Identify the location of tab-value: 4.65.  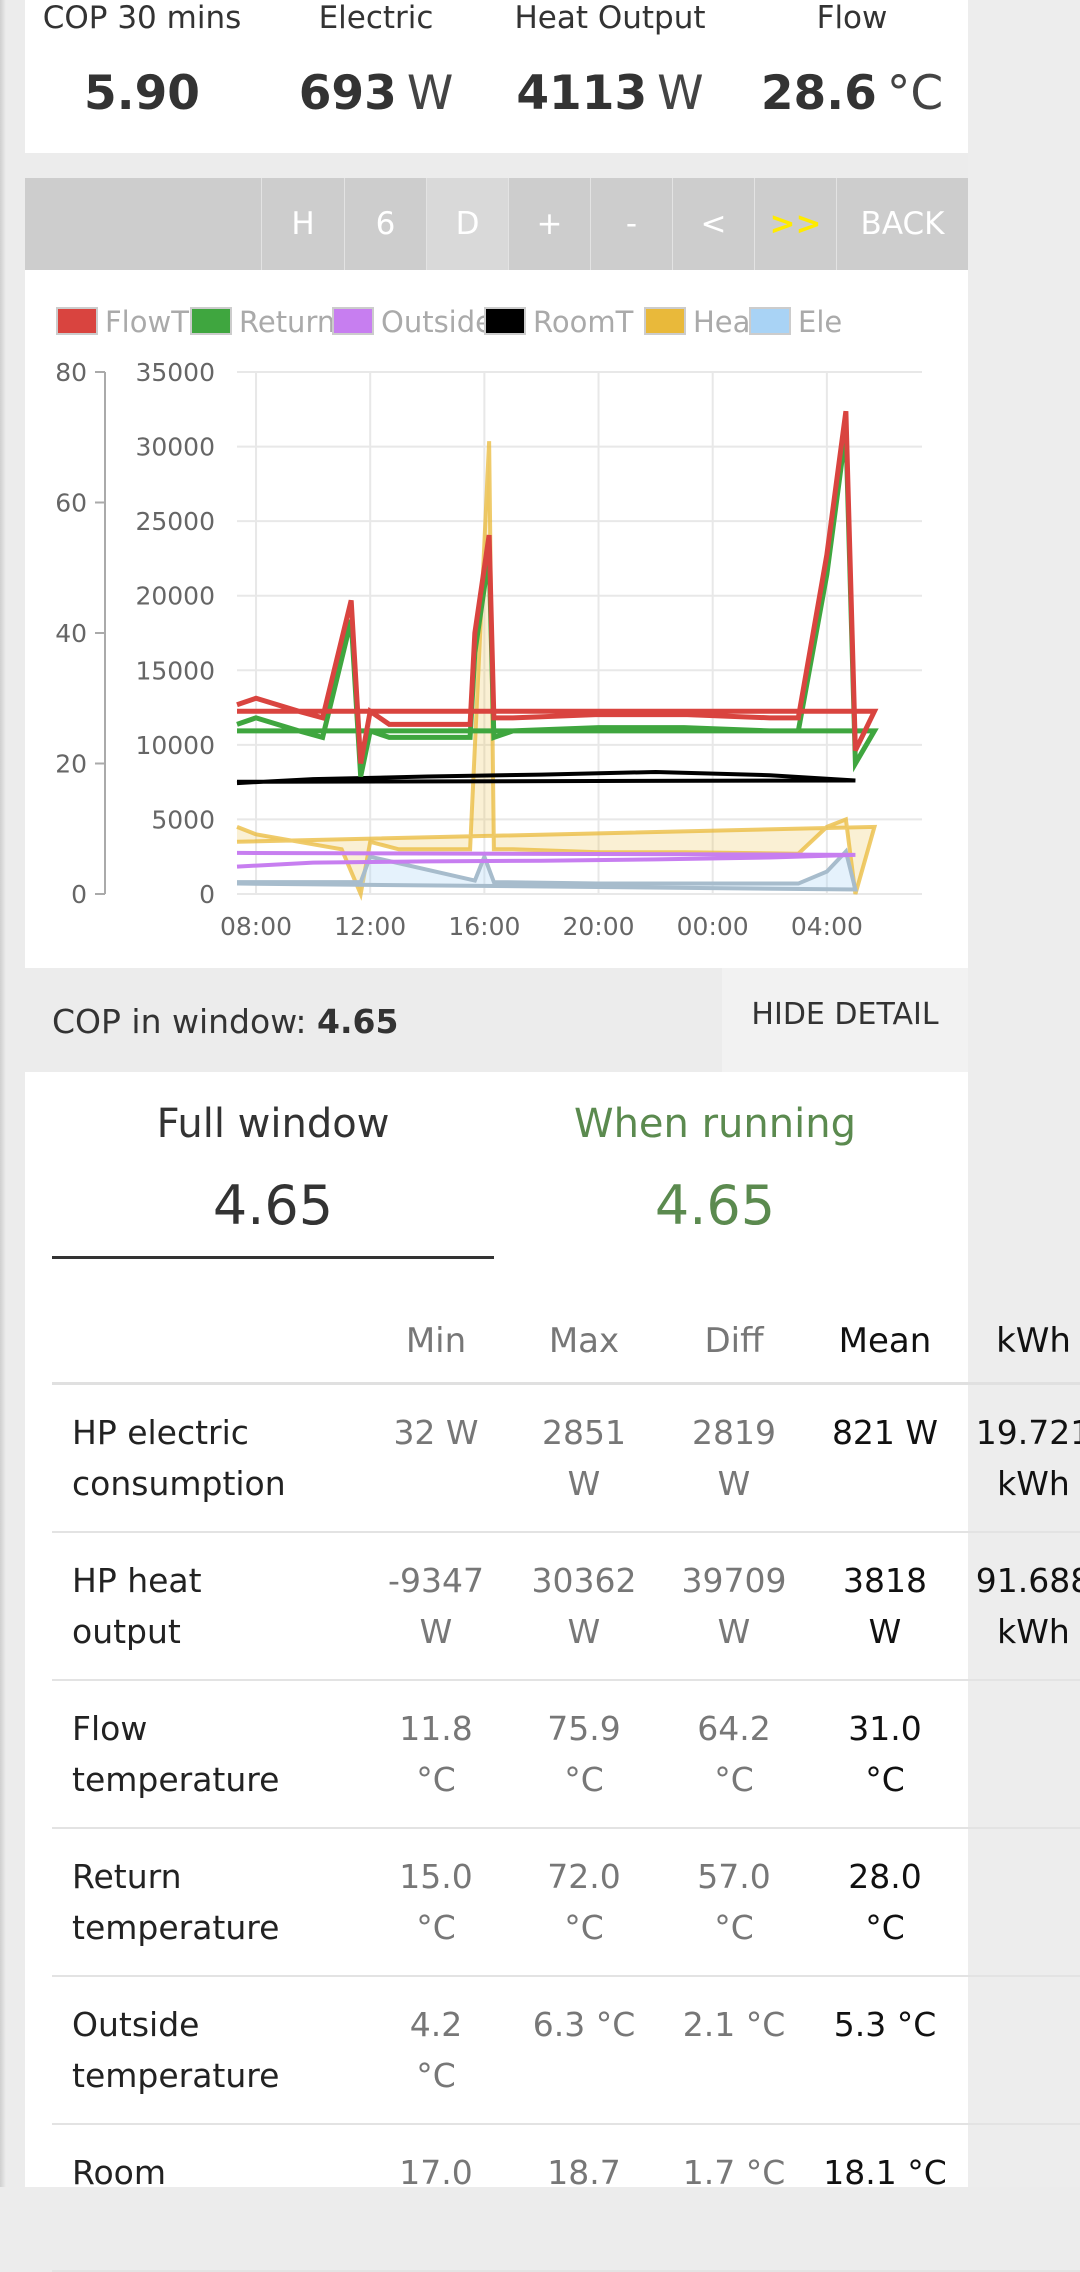
(715, 1205).